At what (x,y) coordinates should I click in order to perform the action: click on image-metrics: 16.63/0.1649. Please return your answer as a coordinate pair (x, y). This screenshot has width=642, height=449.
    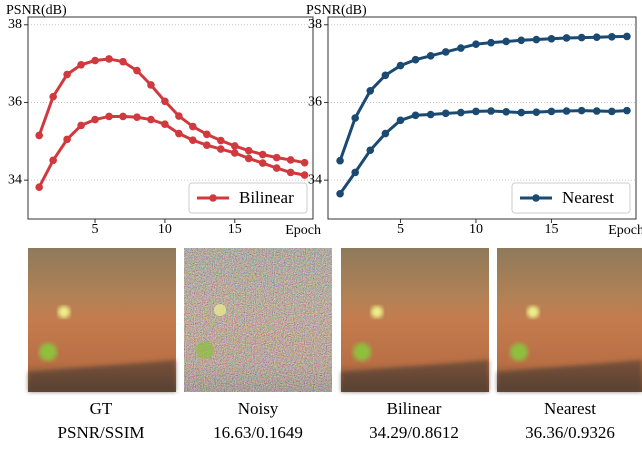
    Looking at the image, I should click on (258, 432).